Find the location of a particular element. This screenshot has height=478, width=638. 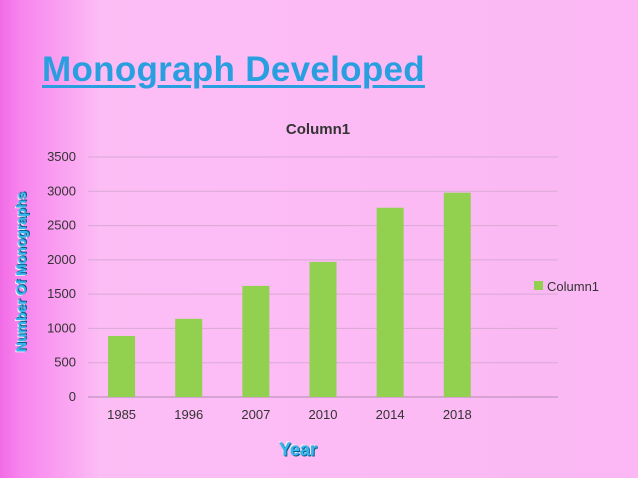

chart-legend: Column1 is located at coordinates (566, 286).